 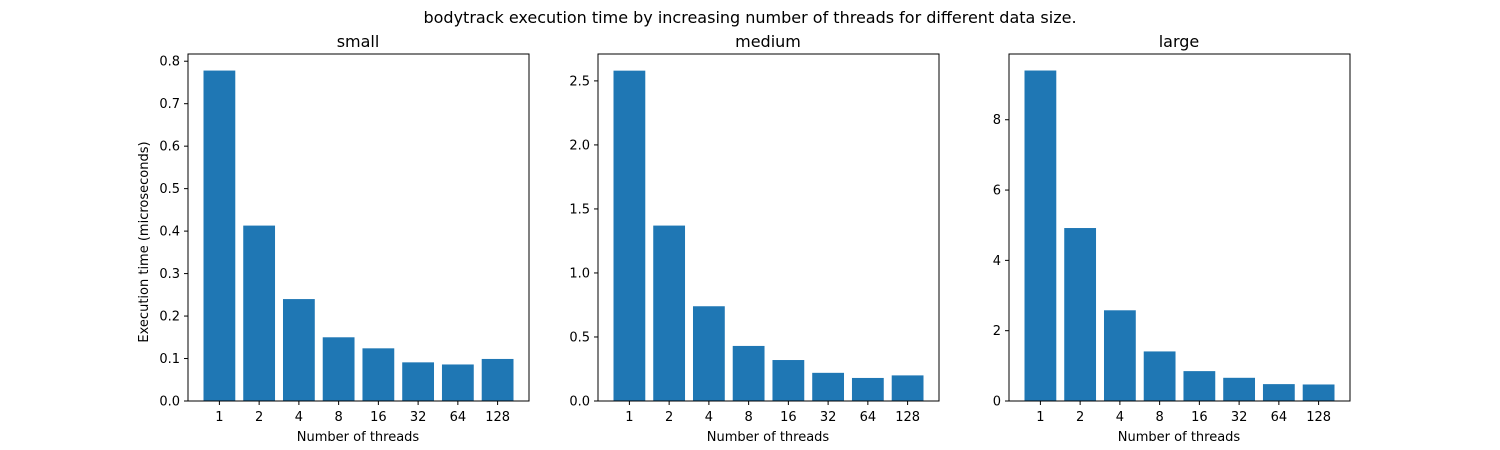 I want to click on y-tick-label: 4, so click(x=997, y=261).